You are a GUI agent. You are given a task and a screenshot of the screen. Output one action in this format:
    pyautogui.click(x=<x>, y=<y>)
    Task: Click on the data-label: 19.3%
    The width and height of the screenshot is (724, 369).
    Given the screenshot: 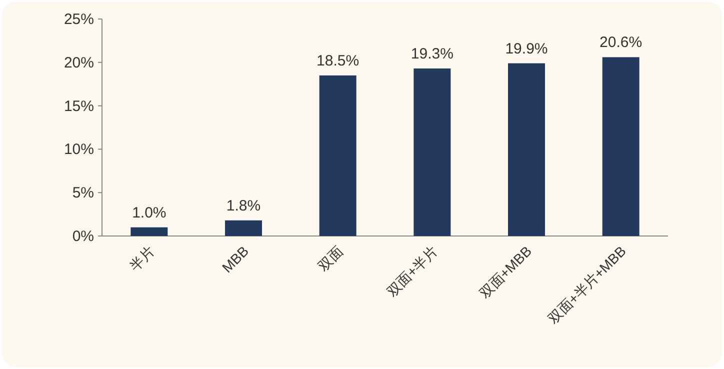 What is the action you would take?
    pyautogui.click(x=432, y=53)
    